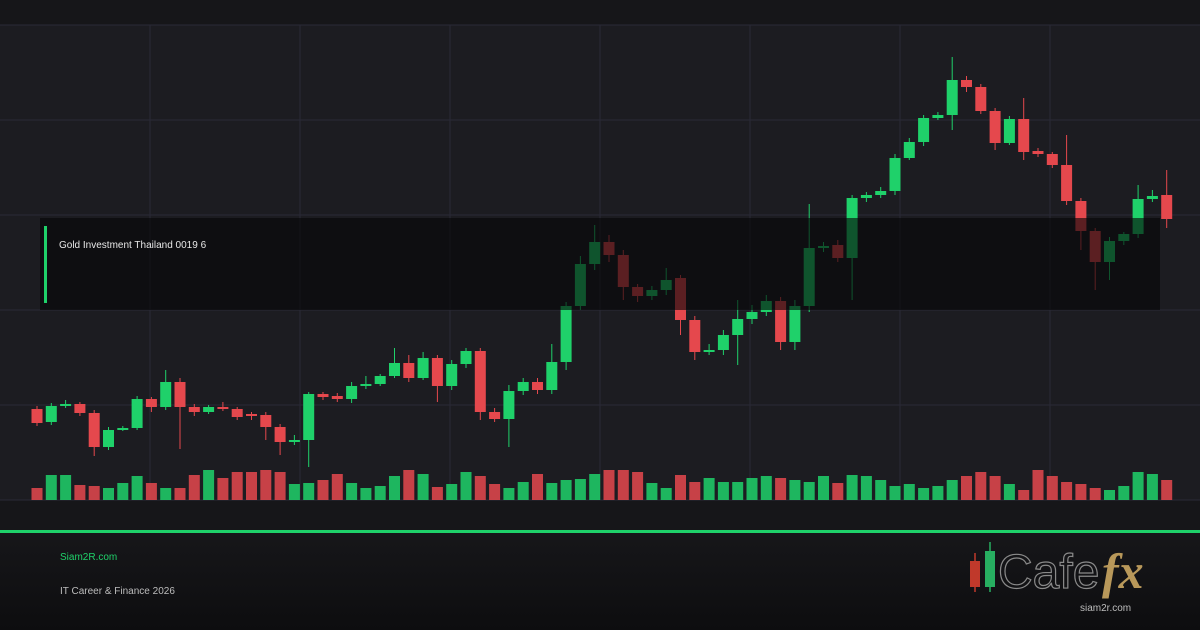  Describe the element at coordinates (133, 245) in the screenshot. I see `chart-title: Gold Investment Thailand 0019 6` at that location.